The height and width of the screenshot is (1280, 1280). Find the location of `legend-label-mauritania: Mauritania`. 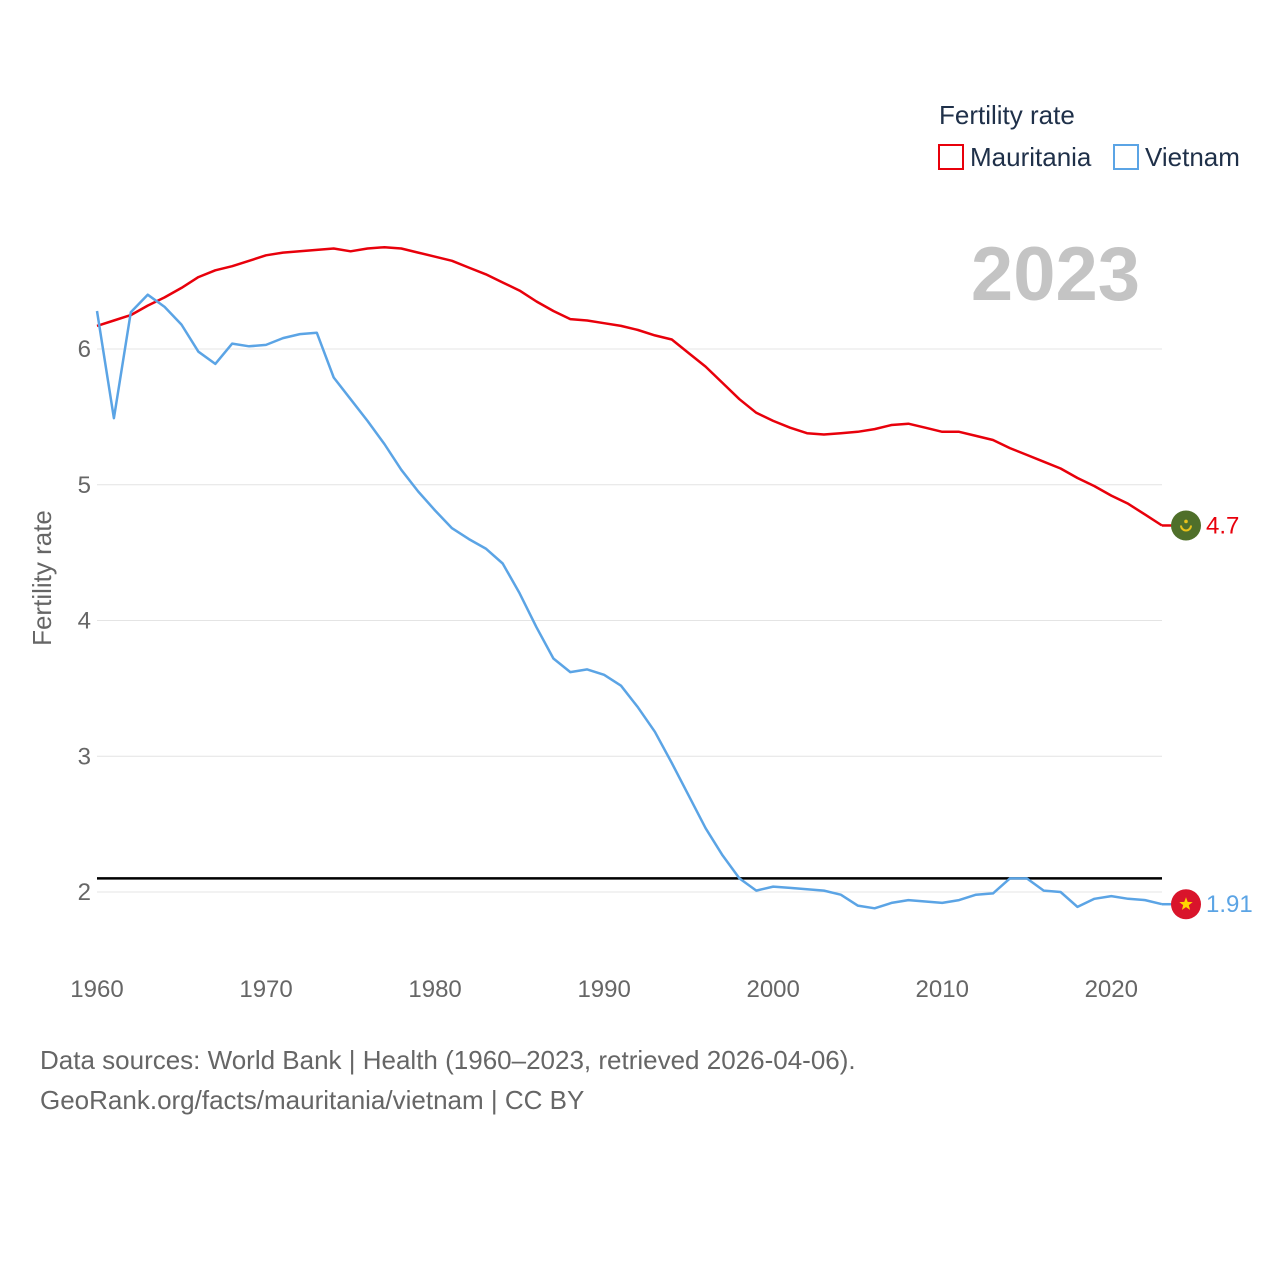

legend-label-mauritania: Mauritania is located at coordinates (1031, 157).